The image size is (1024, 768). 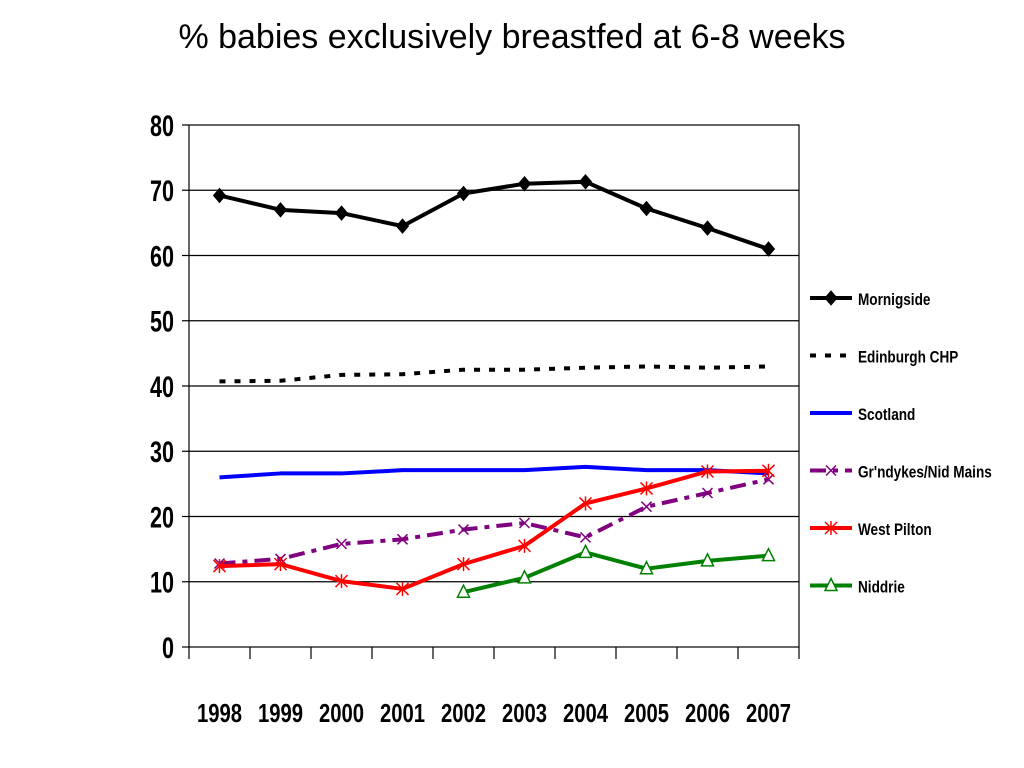 I want to click on legend-item-edinburgh-chp: Edinburgh CHP, so click(x=884, y=357).